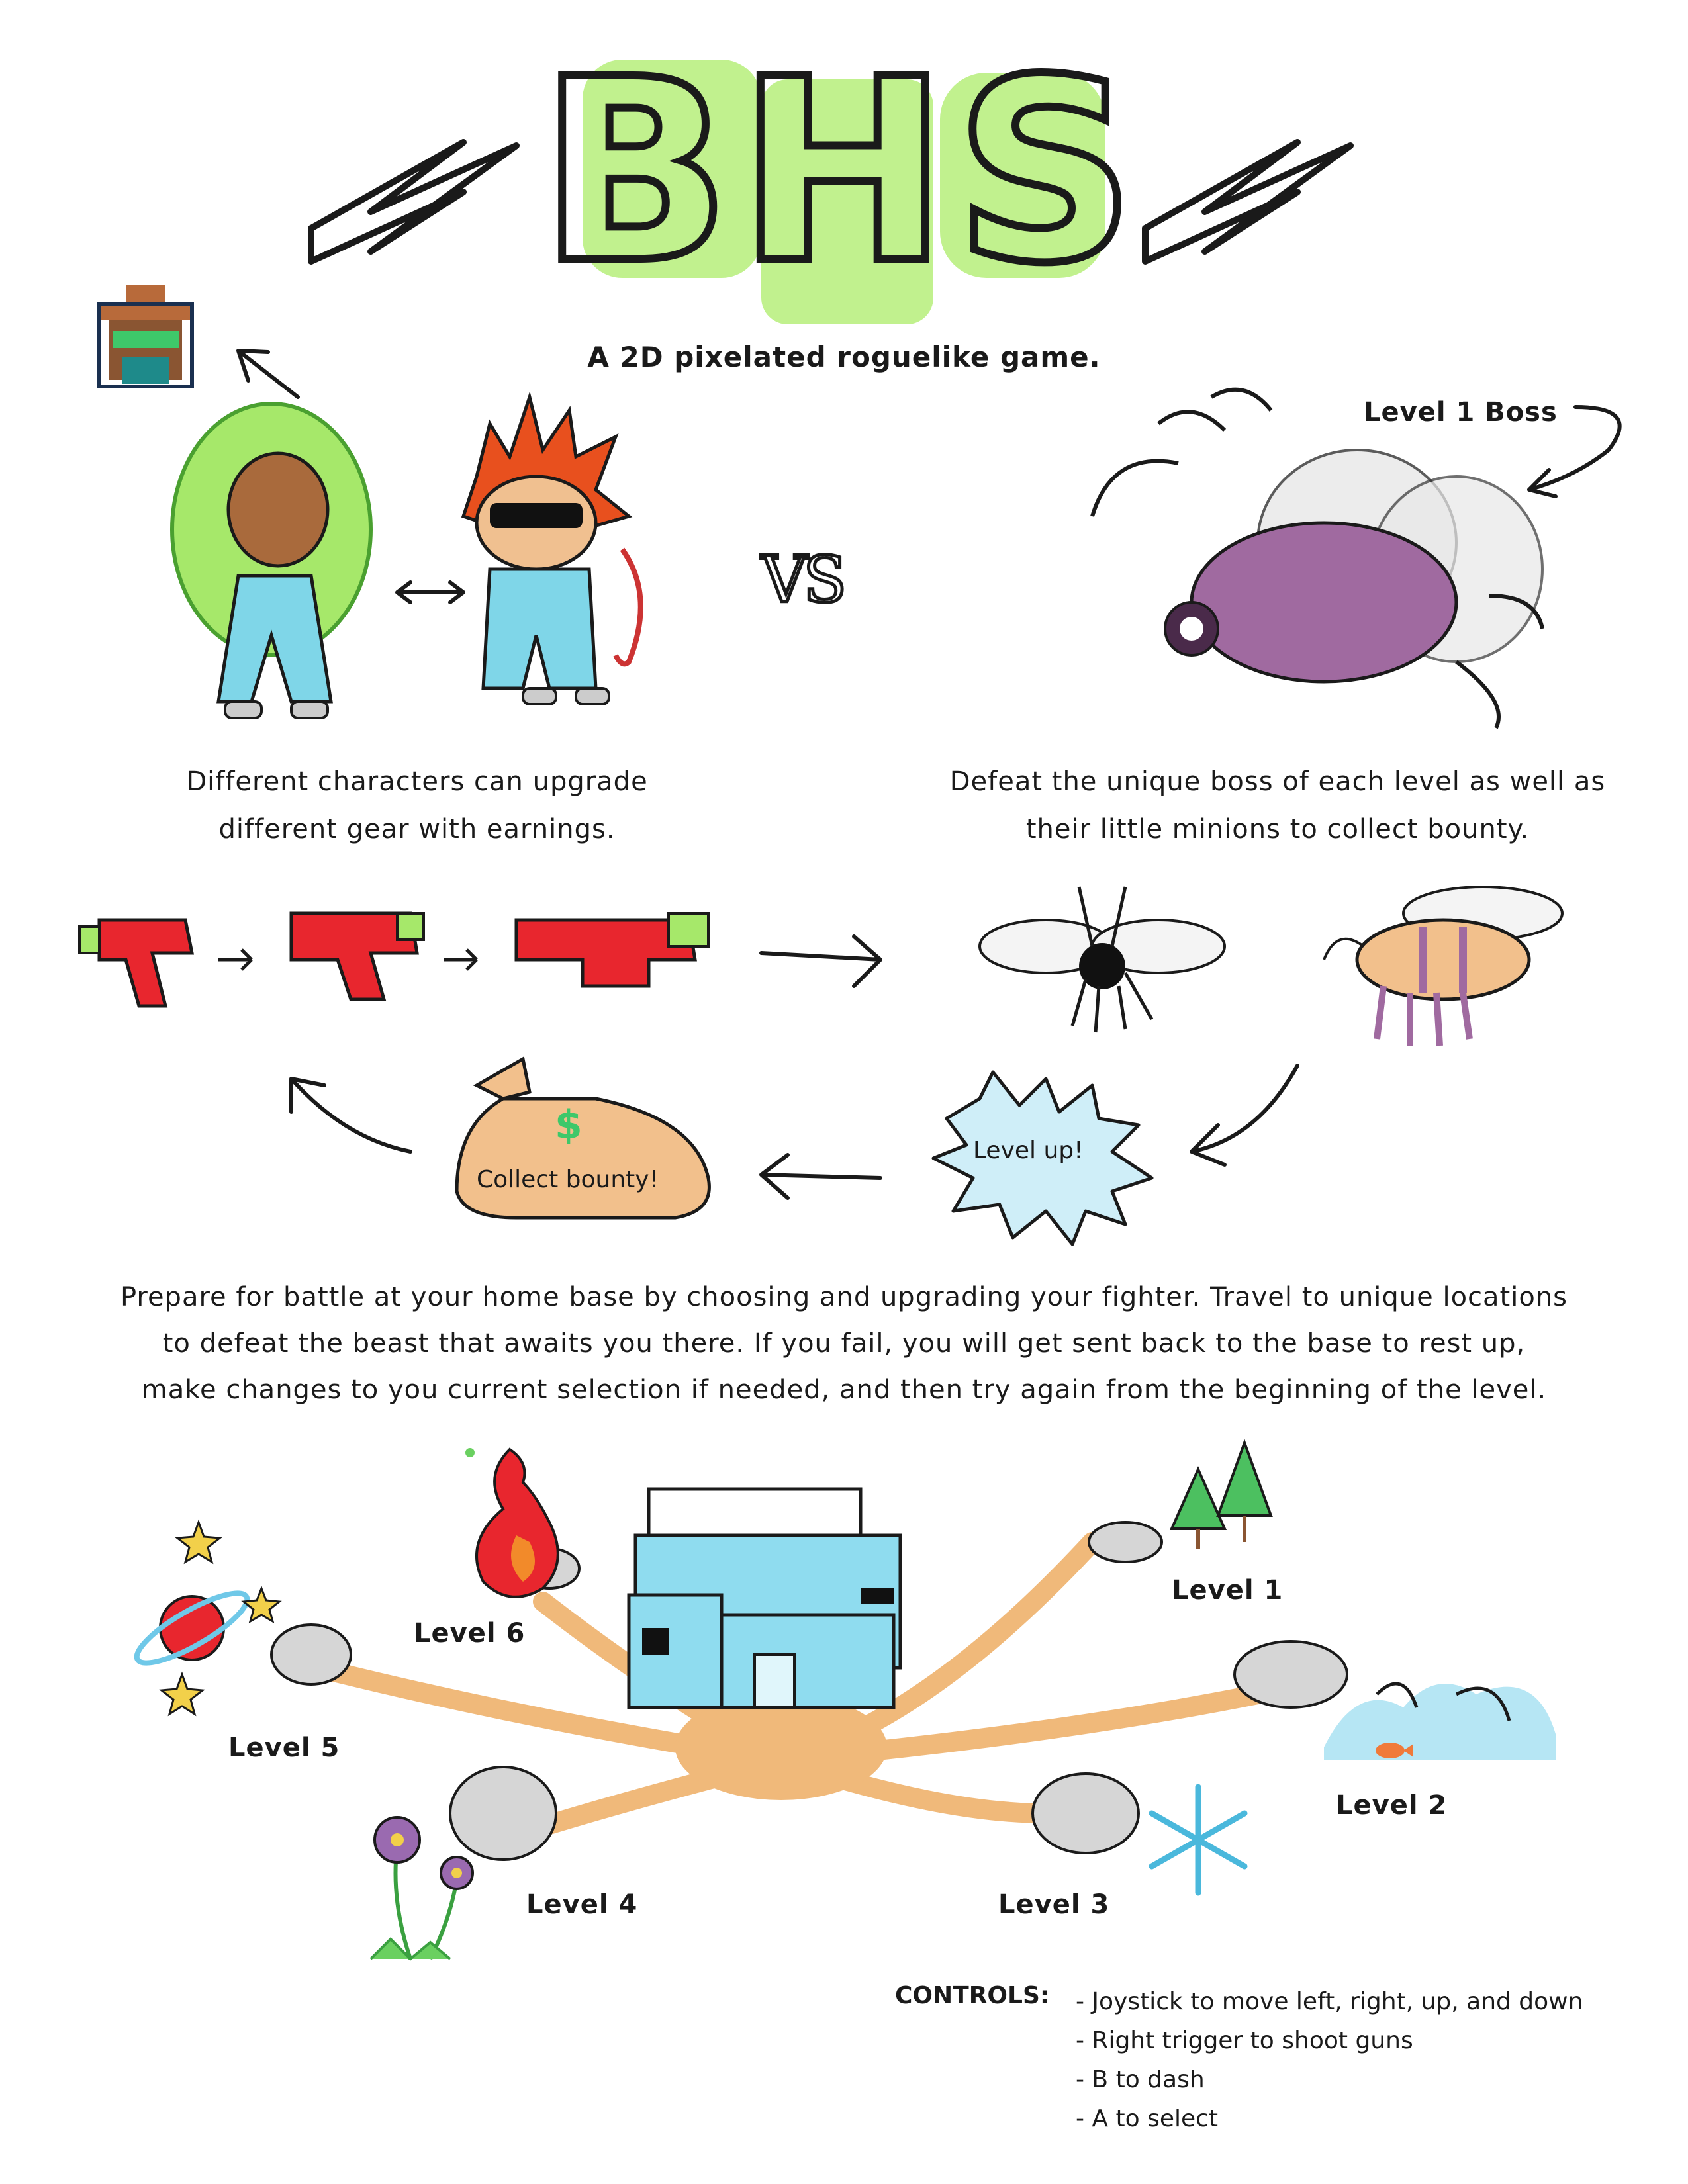  Describe the element at coordinates (972, 1996) in the screenshot. I see `controls-heading: CONTROLS:` at that location.